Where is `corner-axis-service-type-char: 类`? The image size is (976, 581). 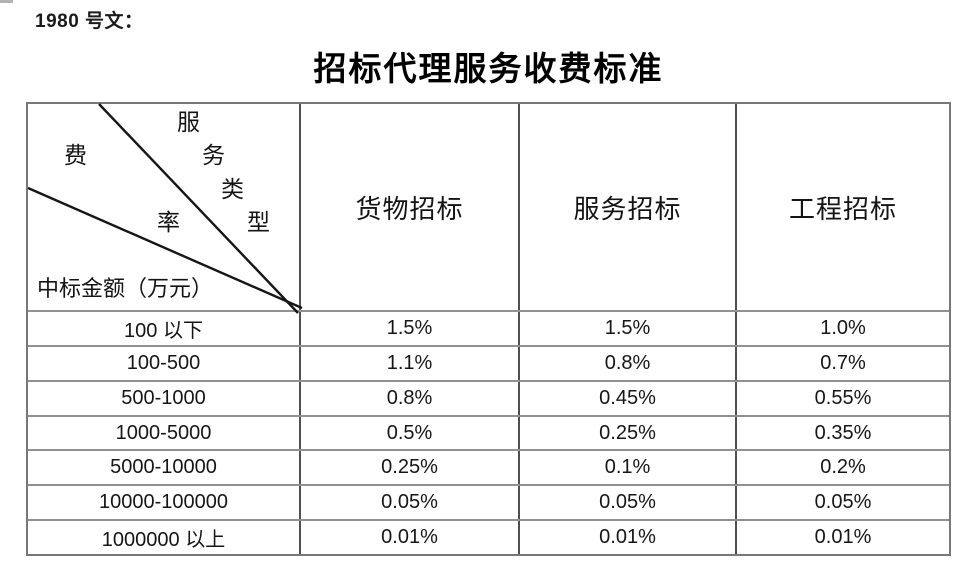
corner-axis-service-type-char: 类 is located at coordinates (232, 189).